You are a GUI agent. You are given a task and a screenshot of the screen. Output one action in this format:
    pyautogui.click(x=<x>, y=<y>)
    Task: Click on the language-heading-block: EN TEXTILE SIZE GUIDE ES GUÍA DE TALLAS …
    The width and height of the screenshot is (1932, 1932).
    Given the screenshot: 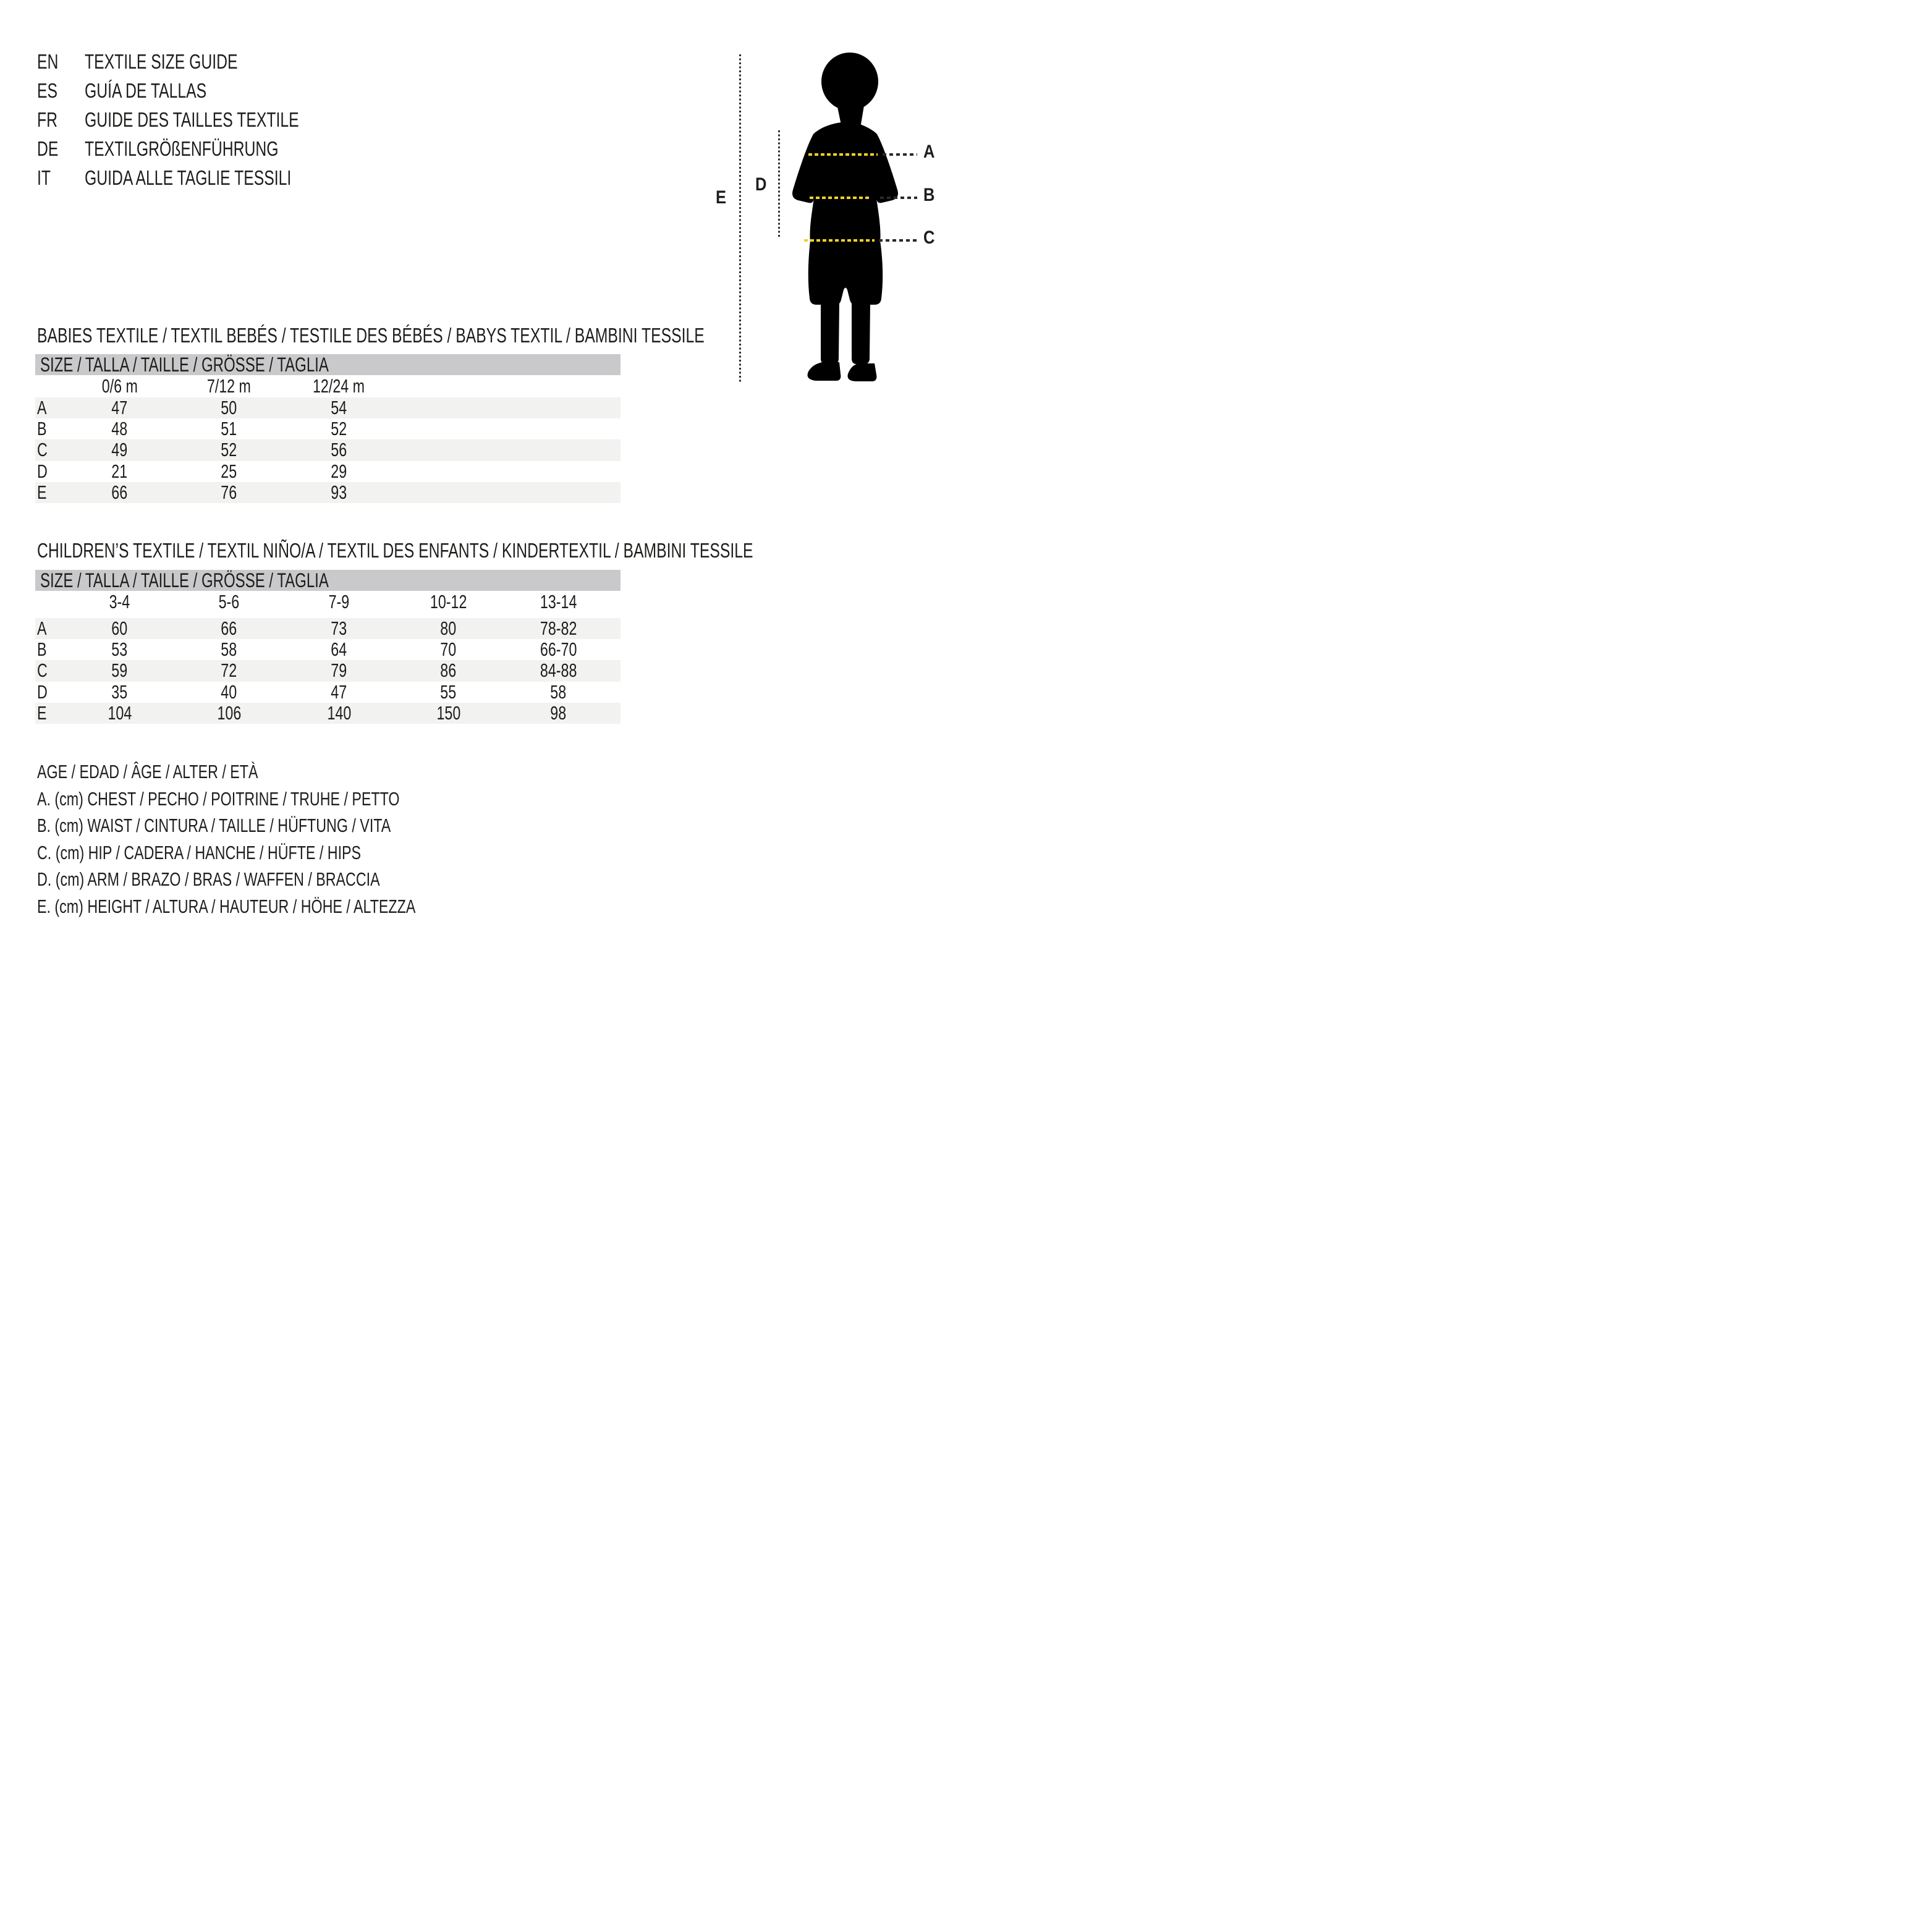 What is the action you would take?
    pyautogui.click(x=203, y=119)
    